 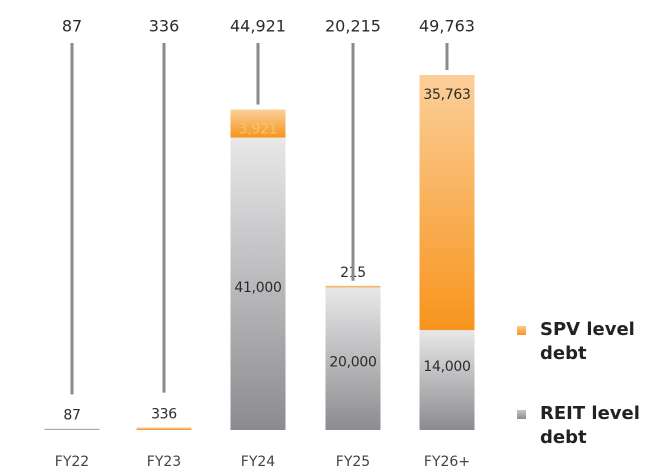 I want to click on total-label: 49,763, so click(x=447, y=26).